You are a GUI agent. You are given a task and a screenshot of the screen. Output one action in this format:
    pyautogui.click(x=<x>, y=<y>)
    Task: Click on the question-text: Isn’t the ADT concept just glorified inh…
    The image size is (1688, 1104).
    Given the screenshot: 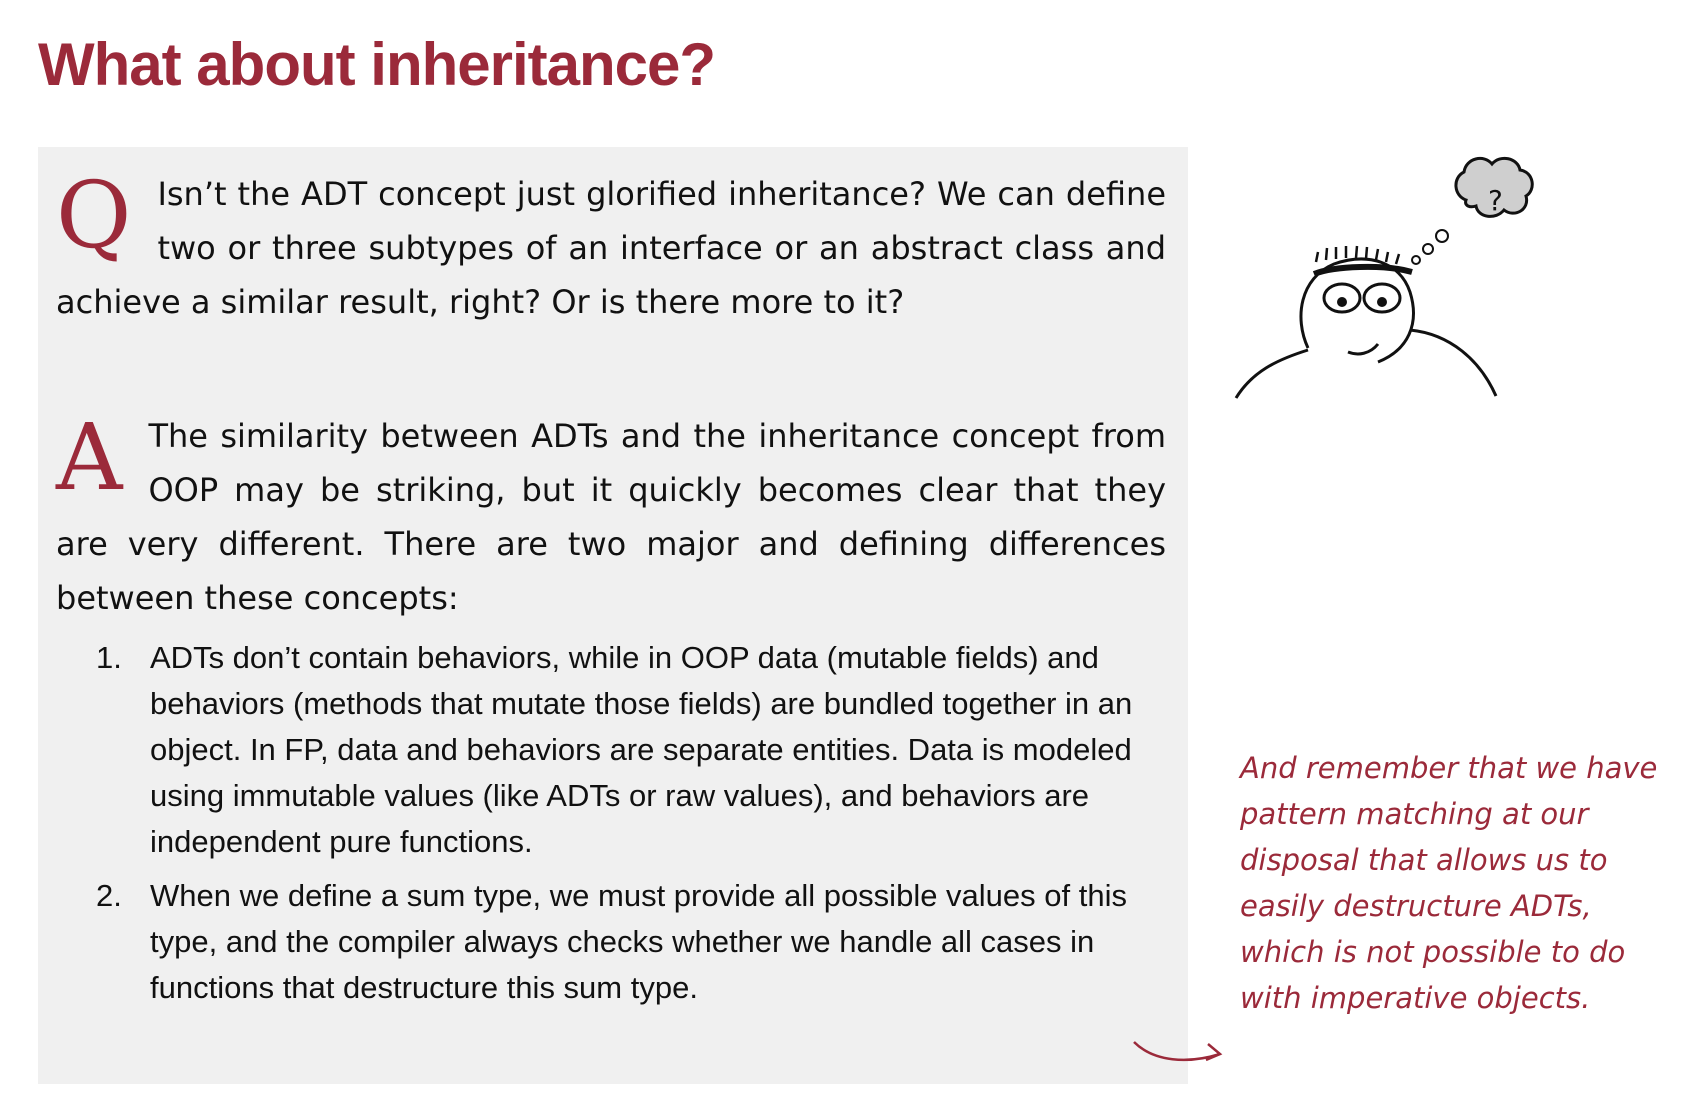 What is the action you would take?
    pyautogui.click(x=611, y=248)
    